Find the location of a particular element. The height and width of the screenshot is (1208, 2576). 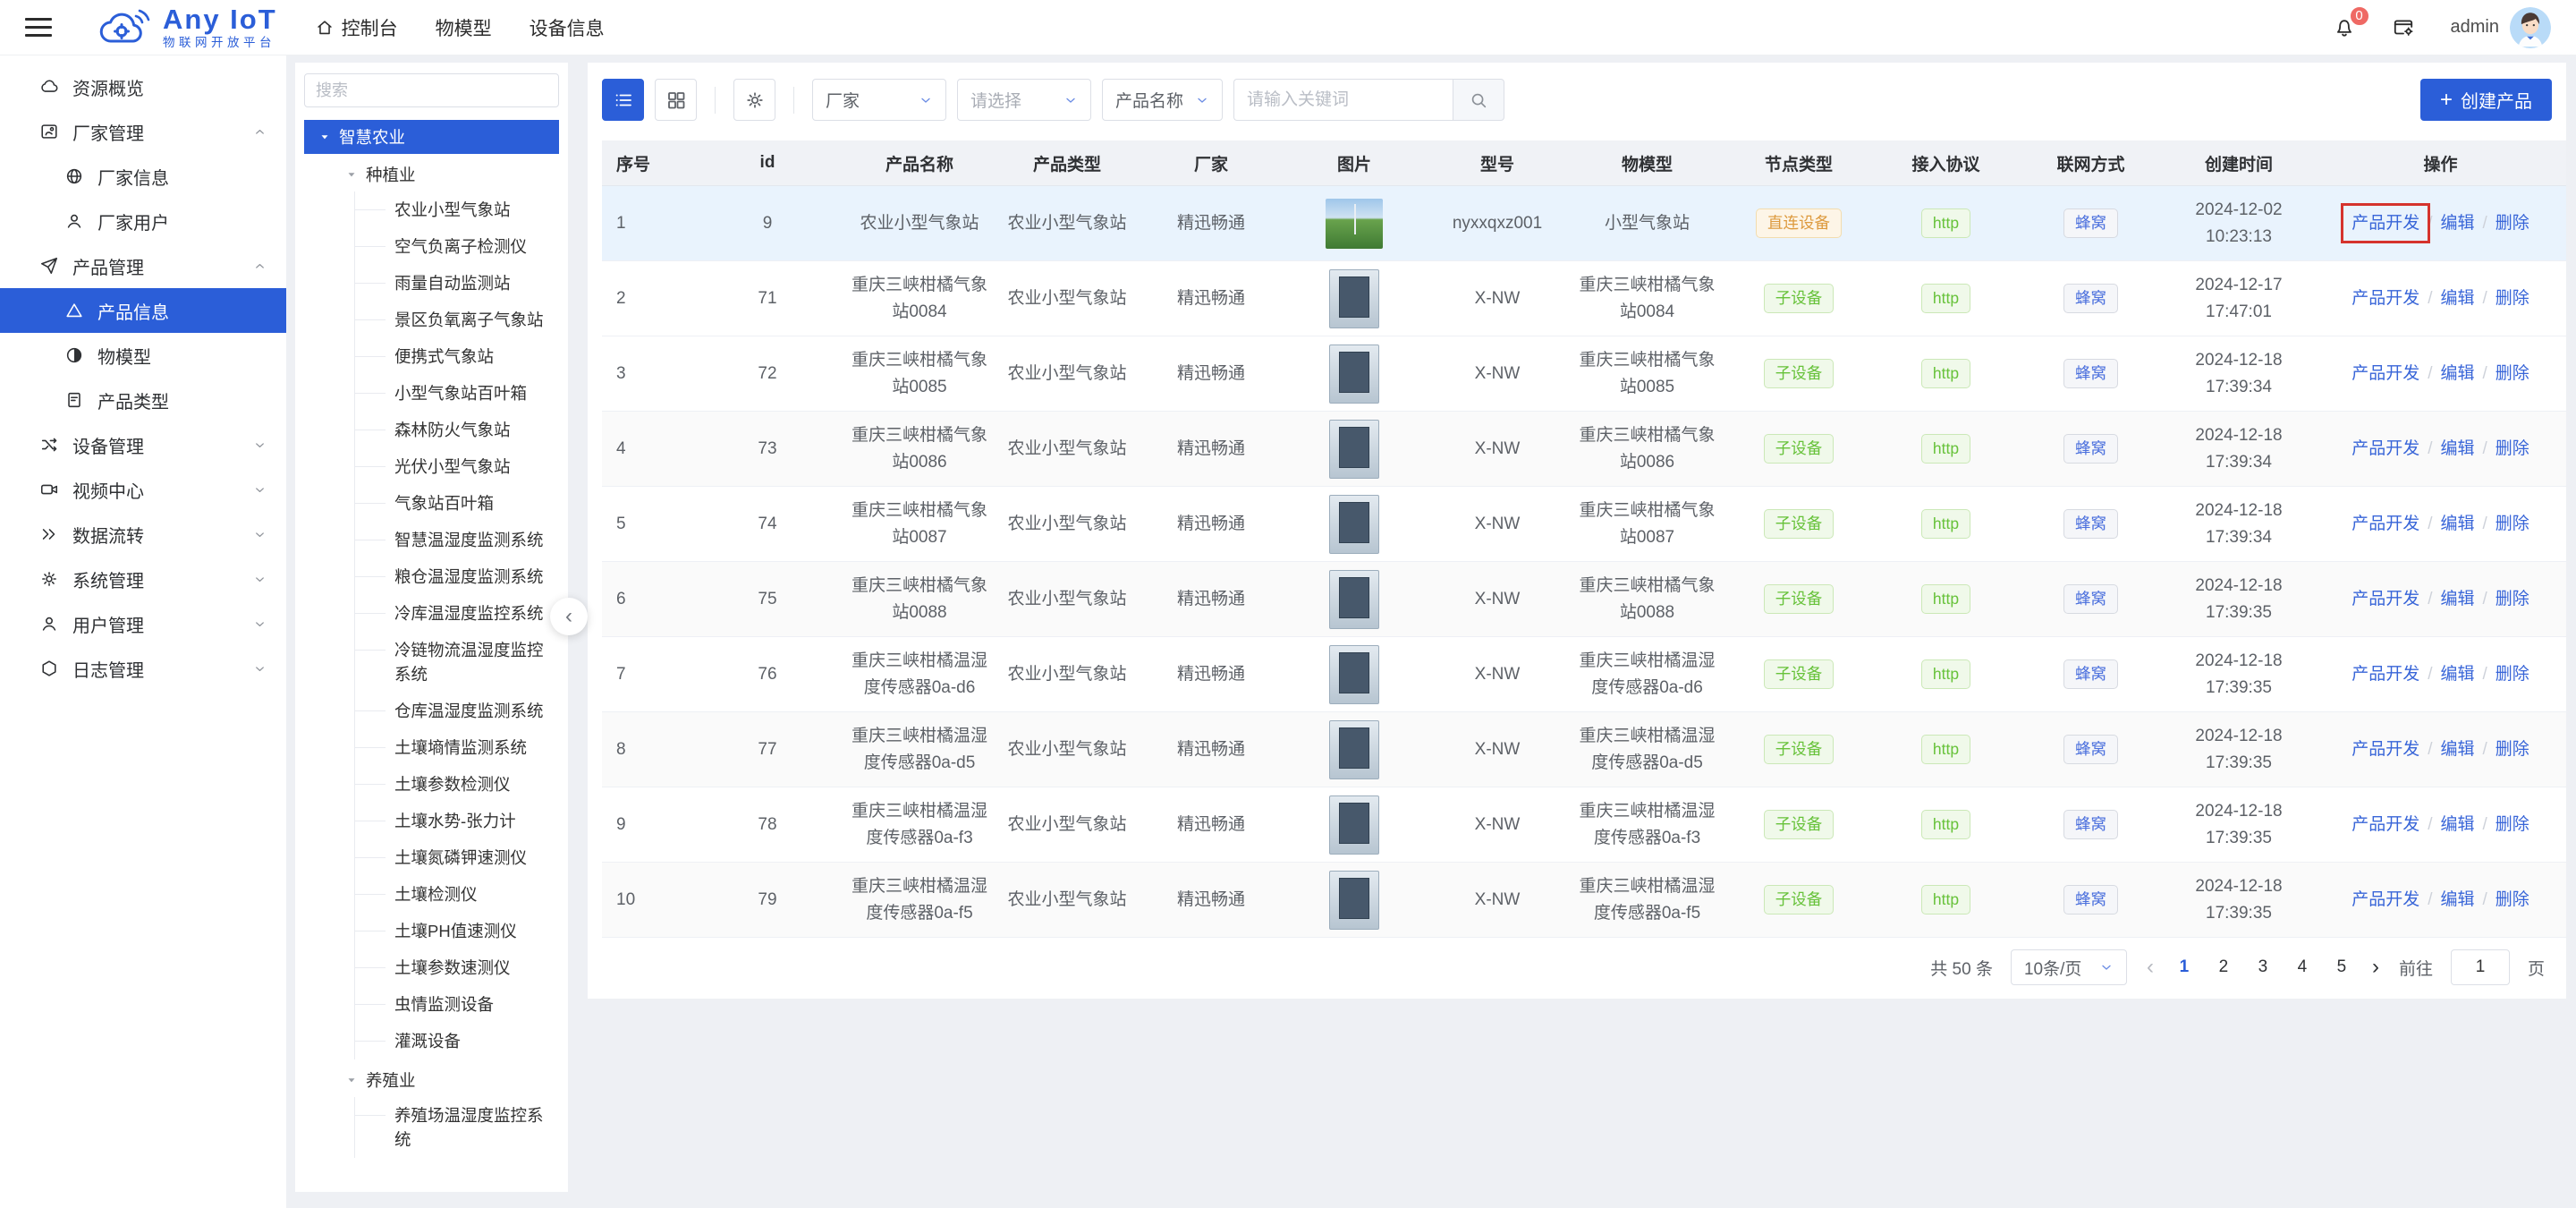

page-number: 1 is located at coordinates (2184, 967).